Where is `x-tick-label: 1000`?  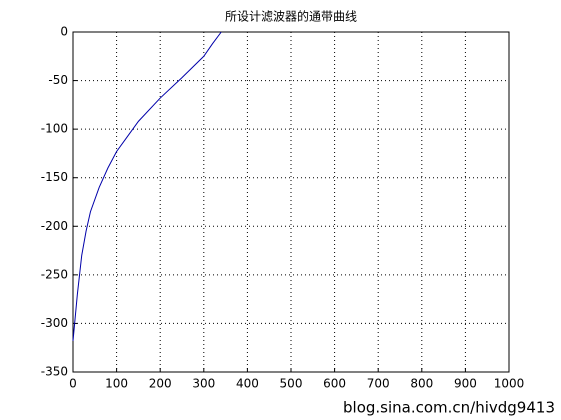
x-tick-label: 1000 is located at coordinates (509, 384).